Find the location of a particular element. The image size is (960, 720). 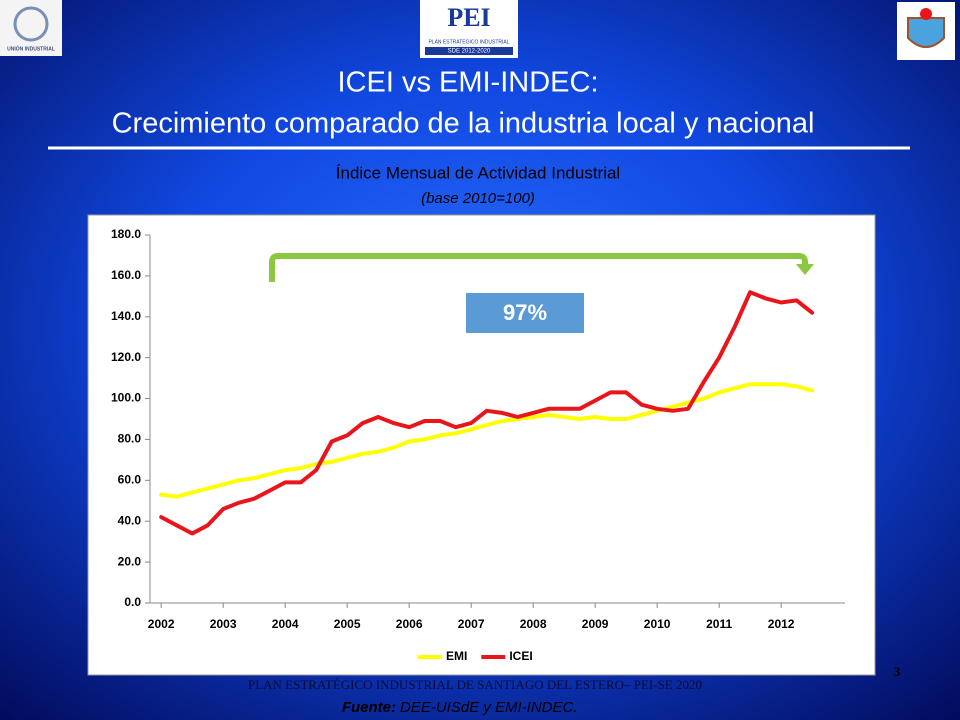

x-tick-label: 2009 is located at coordinates (595, 624).